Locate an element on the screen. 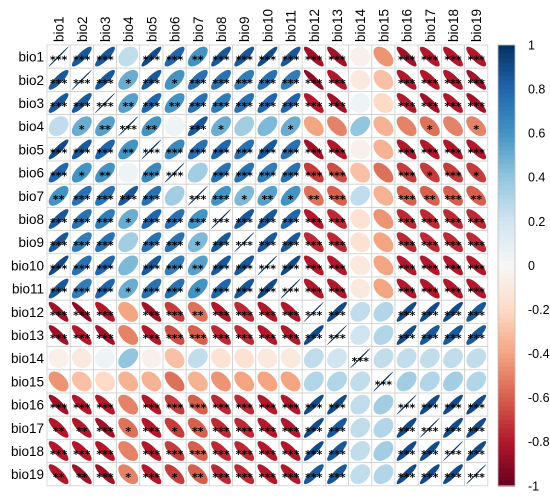  significance-bio9-bio17: *** is located at coordinates (430, 245).